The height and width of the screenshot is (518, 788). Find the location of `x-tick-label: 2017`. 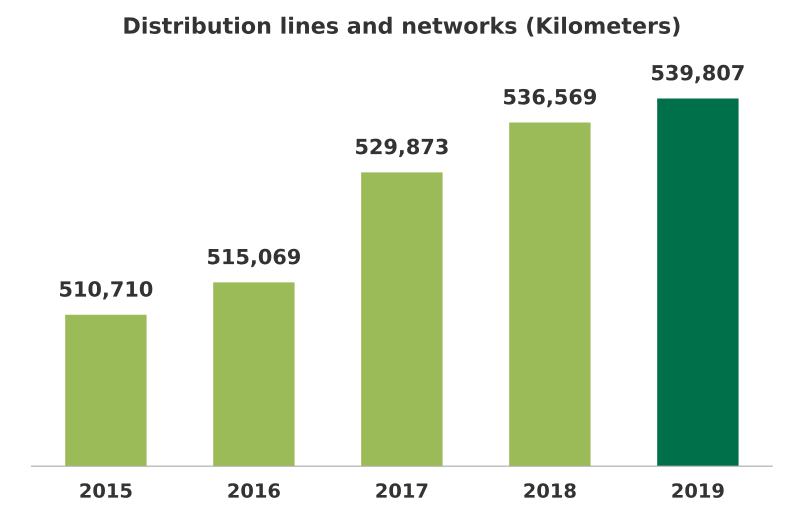

x-tick-label: 2017 is located at coordinates (402, 490).